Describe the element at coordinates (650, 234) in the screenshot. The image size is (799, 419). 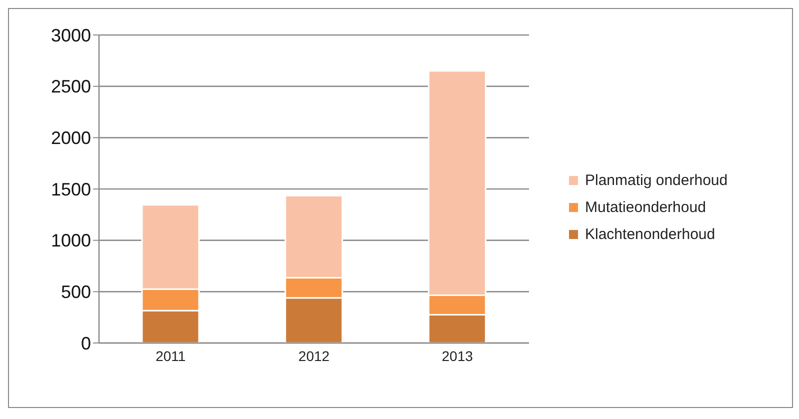
I see `legend-label: Klachtenonderhoud` at that location.